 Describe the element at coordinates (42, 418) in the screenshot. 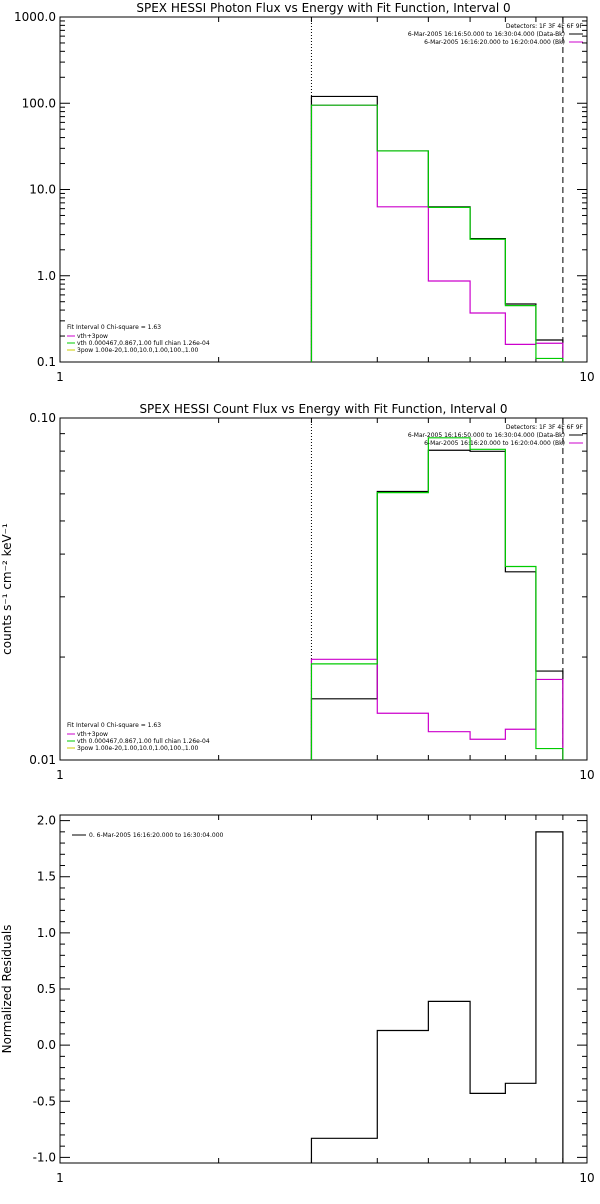

I see `y-tick-label: 0.10` at that location.